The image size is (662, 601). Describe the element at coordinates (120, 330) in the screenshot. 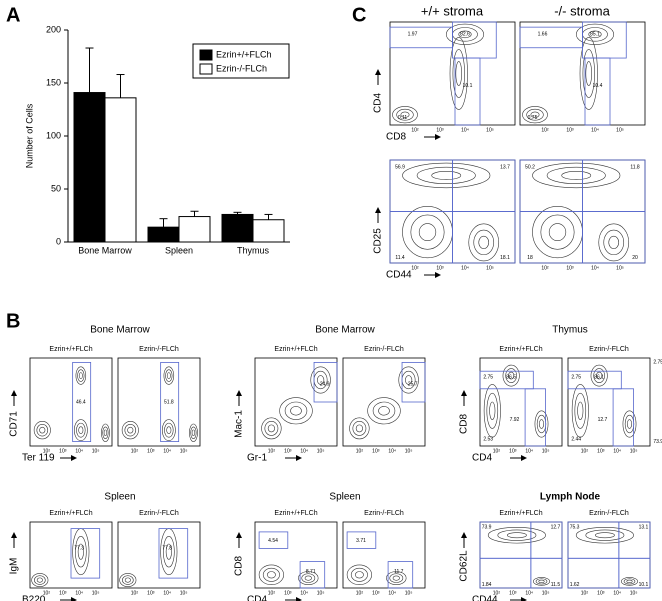

I see `group-title: Bone Marrow` at that location.